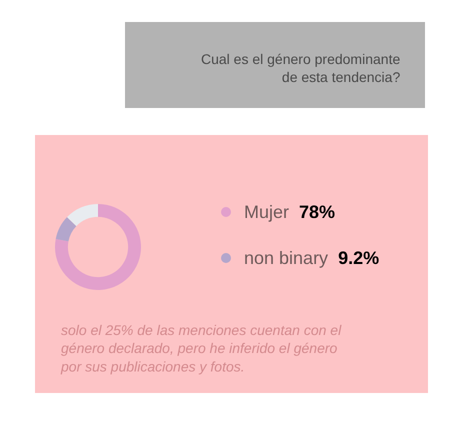 This screenshot has width=455, height=425. What do you see at coordinates (300, 68) in the screenshot?
I see `chart-title: Cual es el género predominante de esta tendencia?` at bounding box center [300, 68].